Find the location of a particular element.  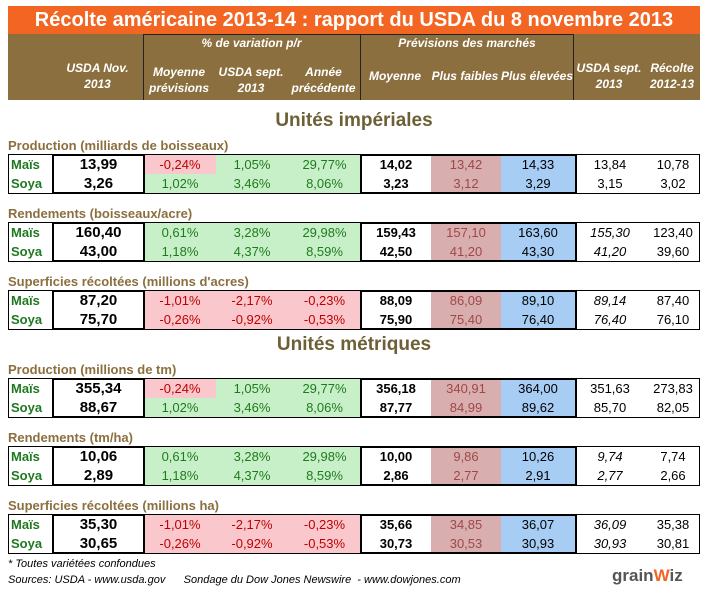

market-low: 2,77 is located at coordinates (466, 475).